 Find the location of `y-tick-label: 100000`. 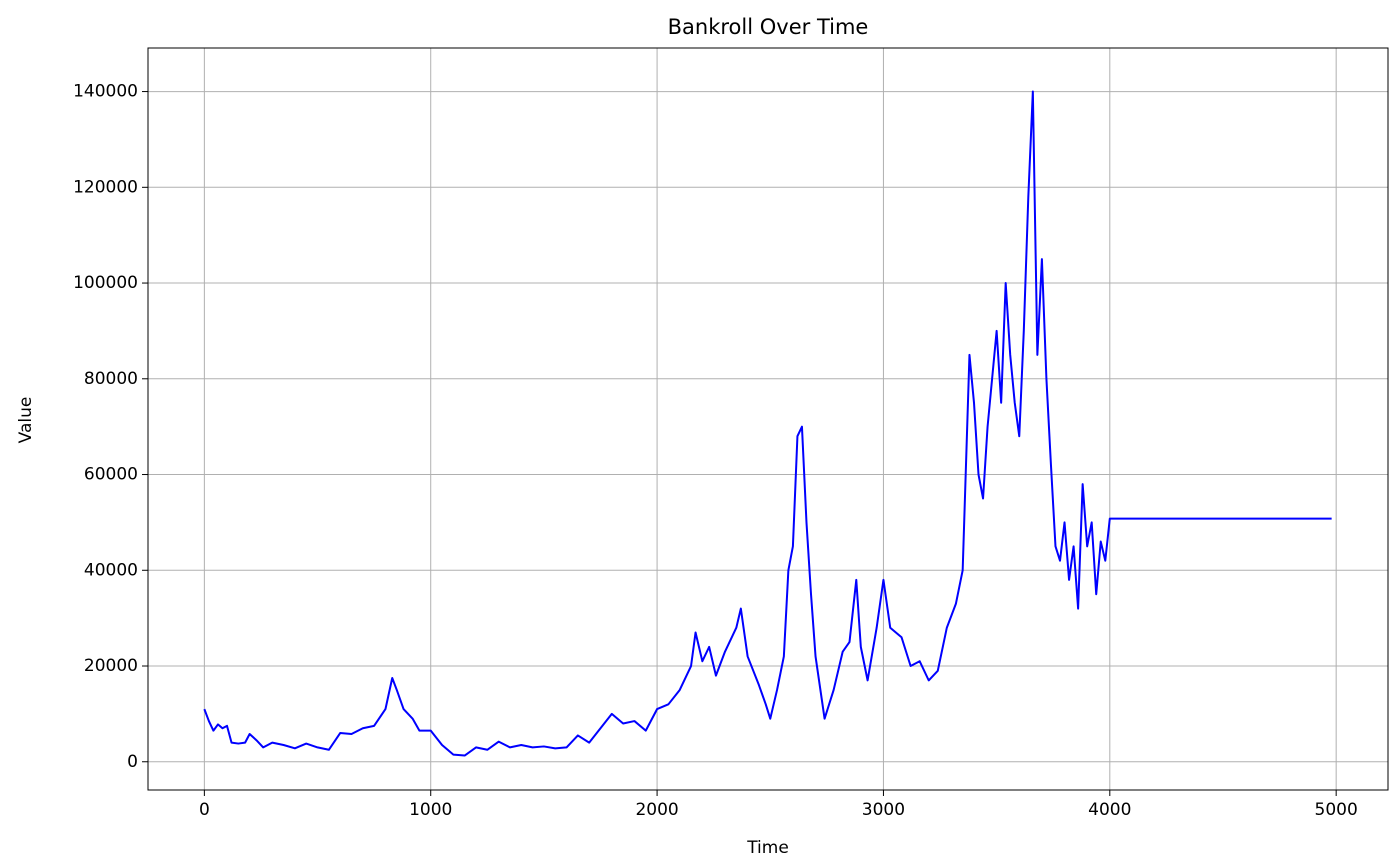

y-tick-label: 100000 is located at coordinates (105, 283).